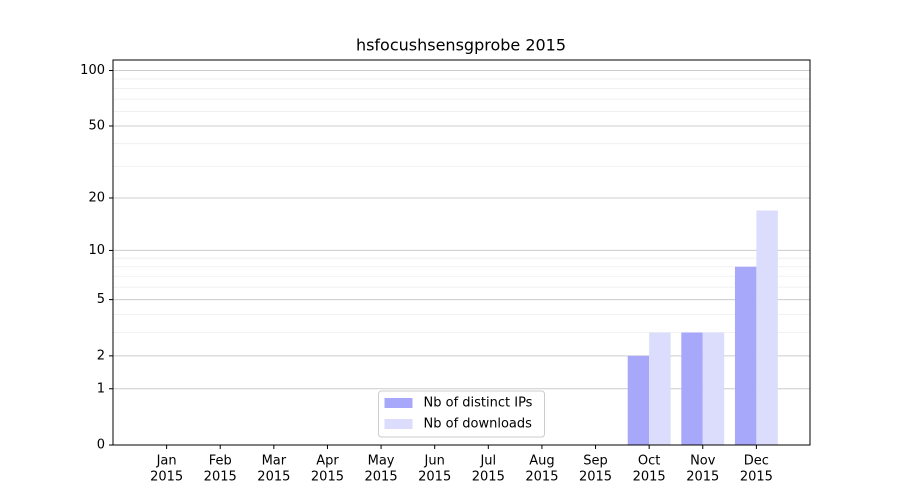 This screenshot has width=900, height=504. I want to click on y-tick-label: 5, so click(101, 299).